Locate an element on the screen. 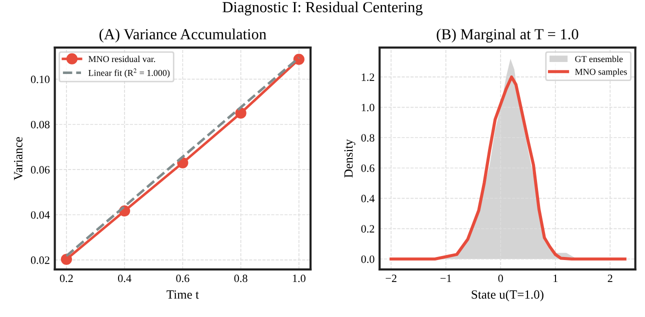  y-tick-label: 1.2 is located at coordinates (368, 77).